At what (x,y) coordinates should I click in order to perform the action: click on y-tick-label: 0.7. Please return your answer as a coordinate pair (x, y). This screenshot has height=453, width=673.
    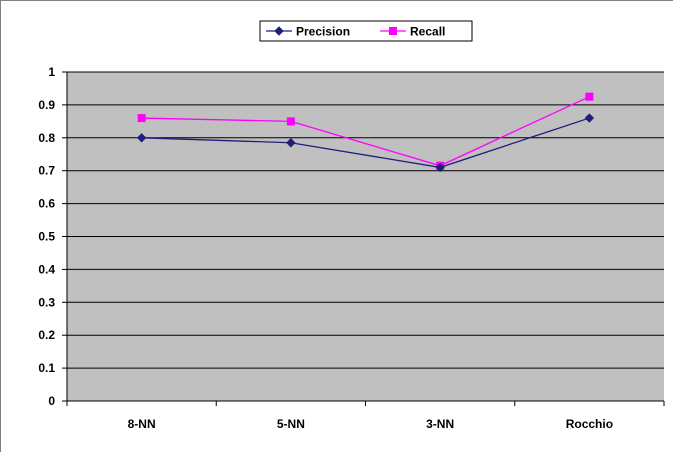
    Looking at the image, I should click on (46, 171).